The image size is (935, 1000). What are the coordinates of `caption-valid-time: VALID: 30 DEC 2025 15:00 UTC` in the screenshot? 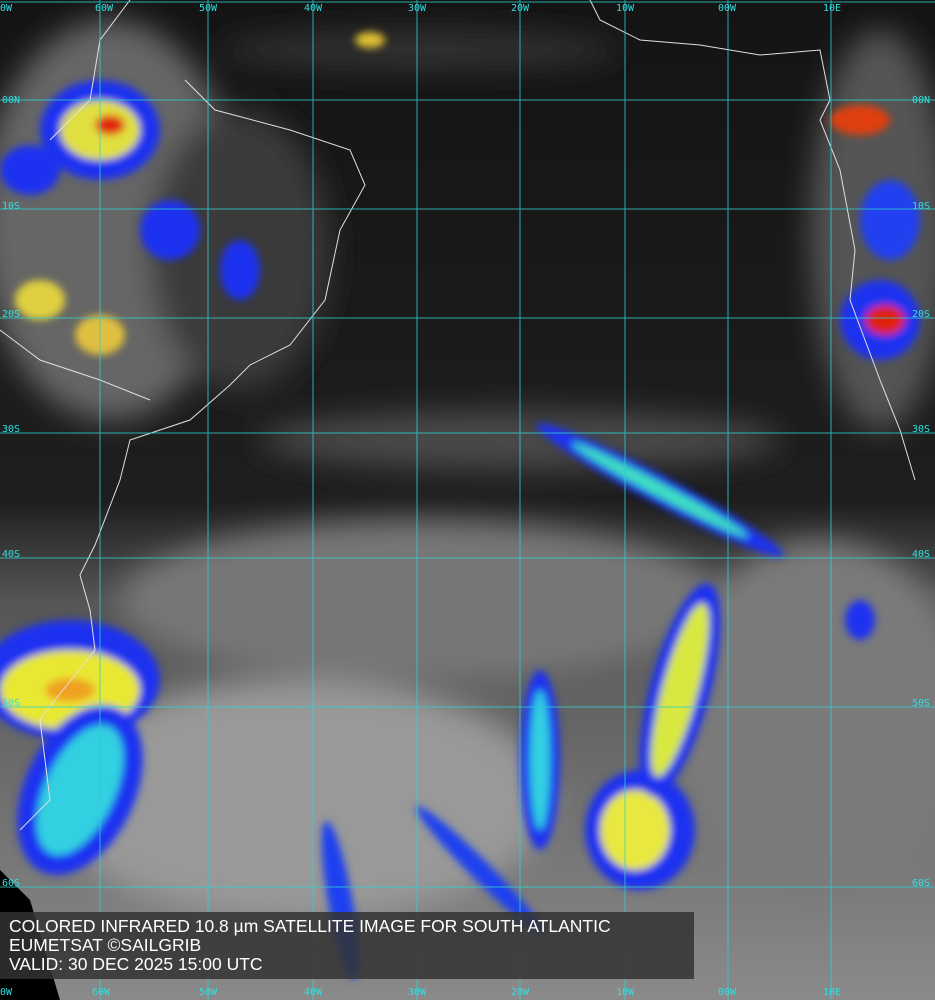 It's located at (136, 964).